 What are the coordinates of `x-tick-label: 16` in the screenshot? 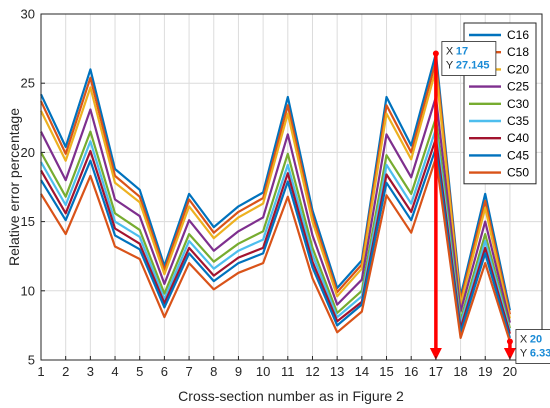 It's located at (411, 371).